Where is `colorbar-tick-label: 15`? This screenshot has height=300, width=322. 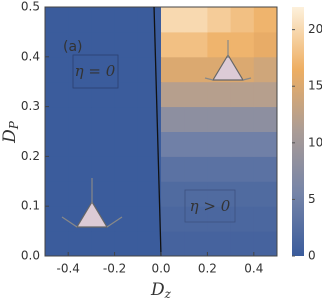 colorbar-tick-label: 15 is located at coordinates (315, 86).